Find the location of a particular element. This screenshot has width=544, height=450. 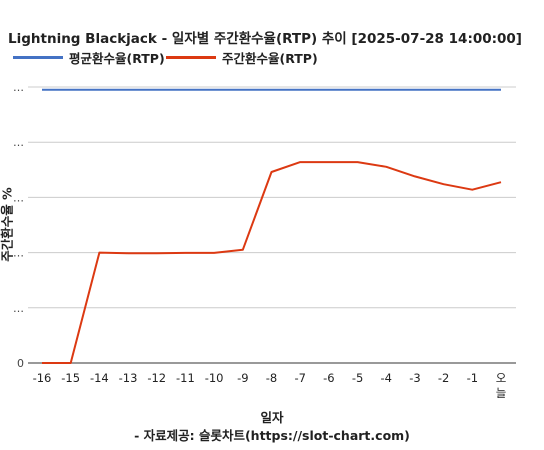

x-tick-label: -15 is located at coordinates (70, 378).